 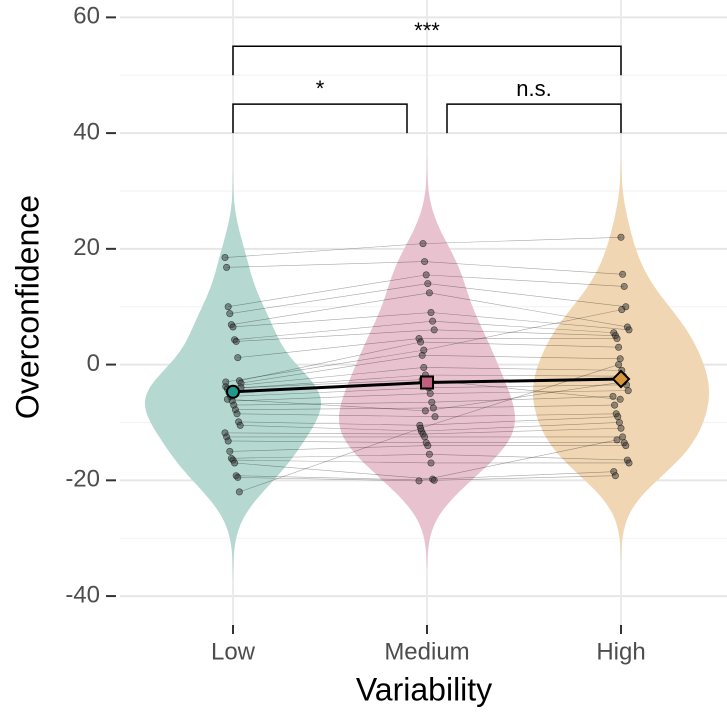 I want to click on x-tick-label: Medium, so click(x=426, y=651).